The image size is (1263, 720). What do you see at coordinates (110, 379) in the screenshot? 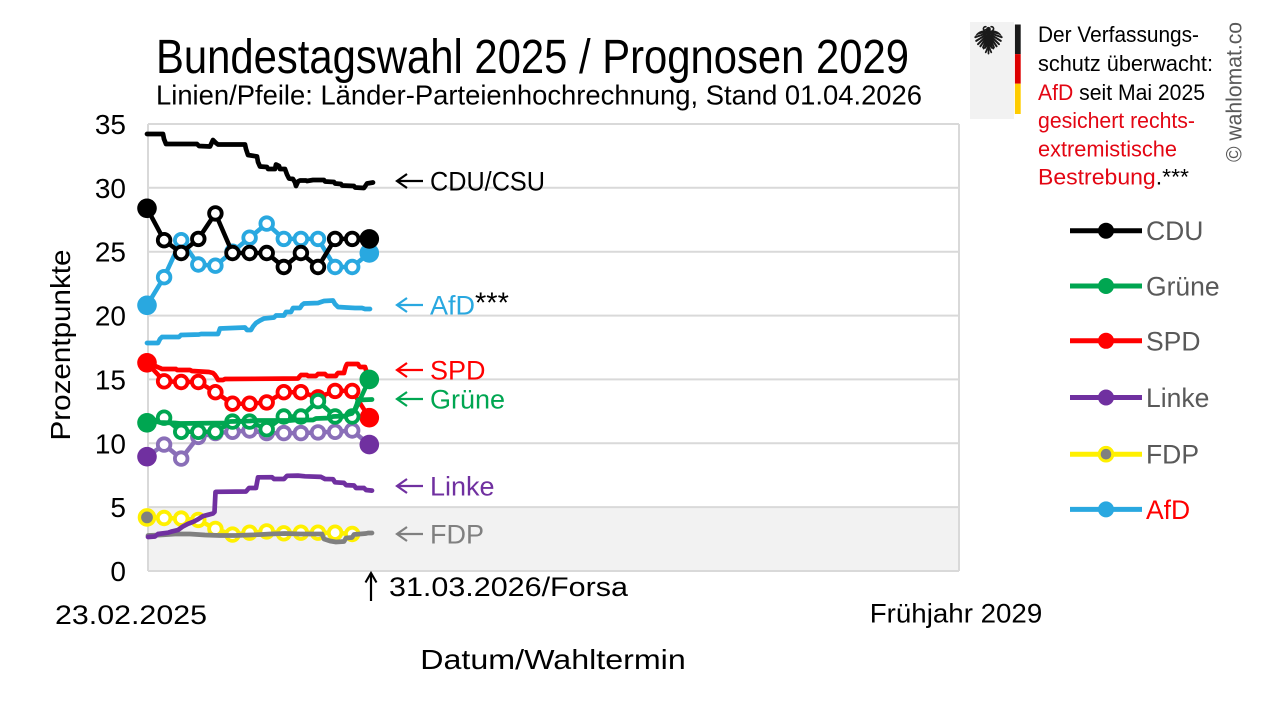
I see `svg-text: 15` at bounding box center [110, 379].